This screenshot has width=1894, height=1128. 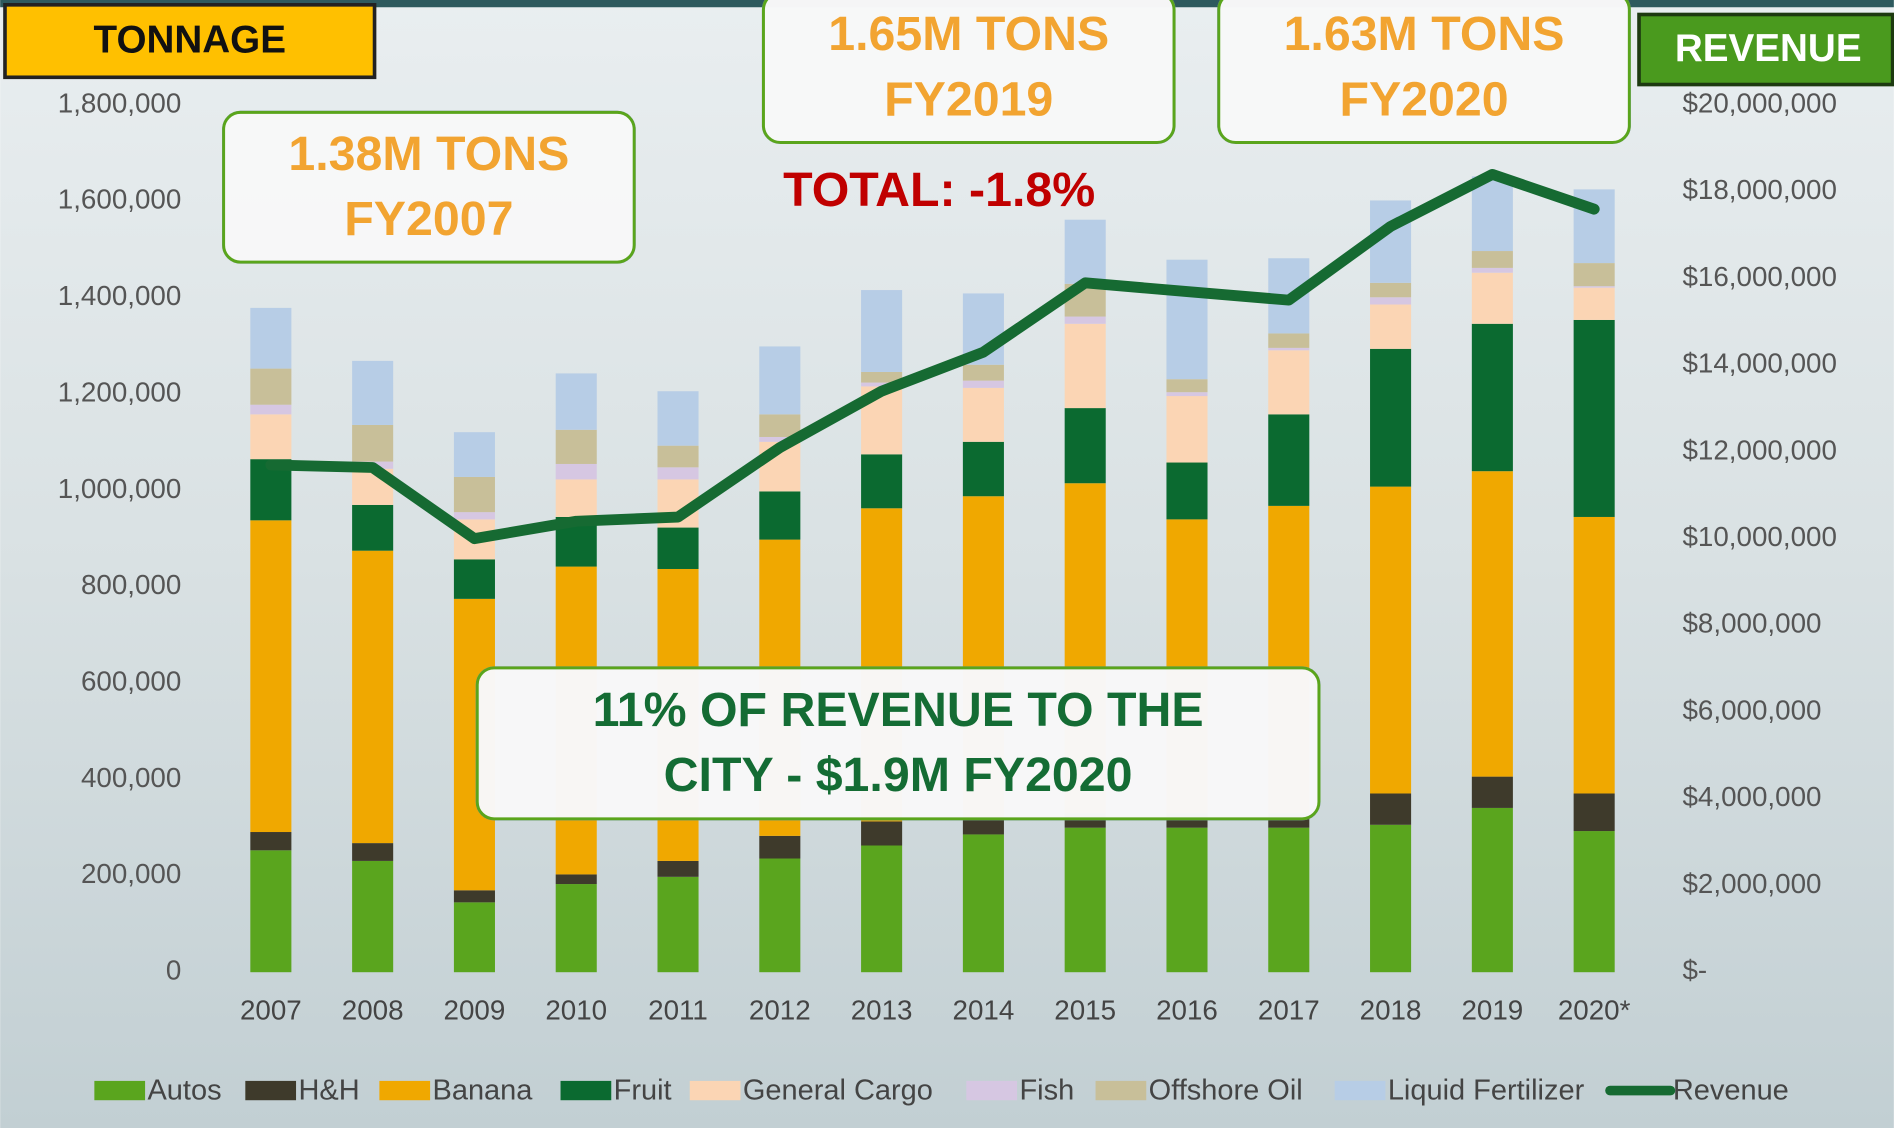 What do you see at coordinates (898, 710) in the screenshot?
I see `callout-text: 11% OF REVENUE TO THE` at bounding box center [898, 710].